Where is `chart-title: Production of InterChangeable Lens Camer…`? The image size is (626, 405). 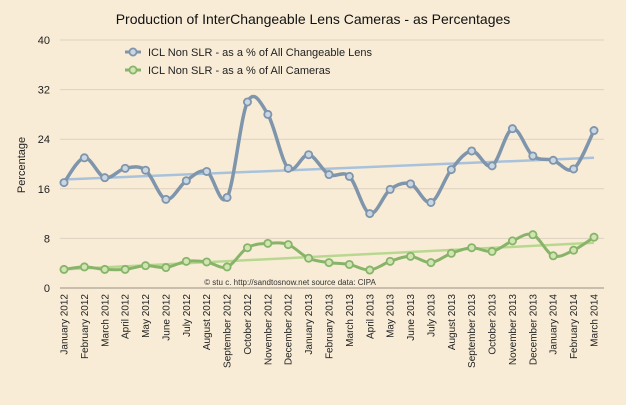 chart-title: Production of InterChangeable Lens Camer… is located at coordinates (313, 19).